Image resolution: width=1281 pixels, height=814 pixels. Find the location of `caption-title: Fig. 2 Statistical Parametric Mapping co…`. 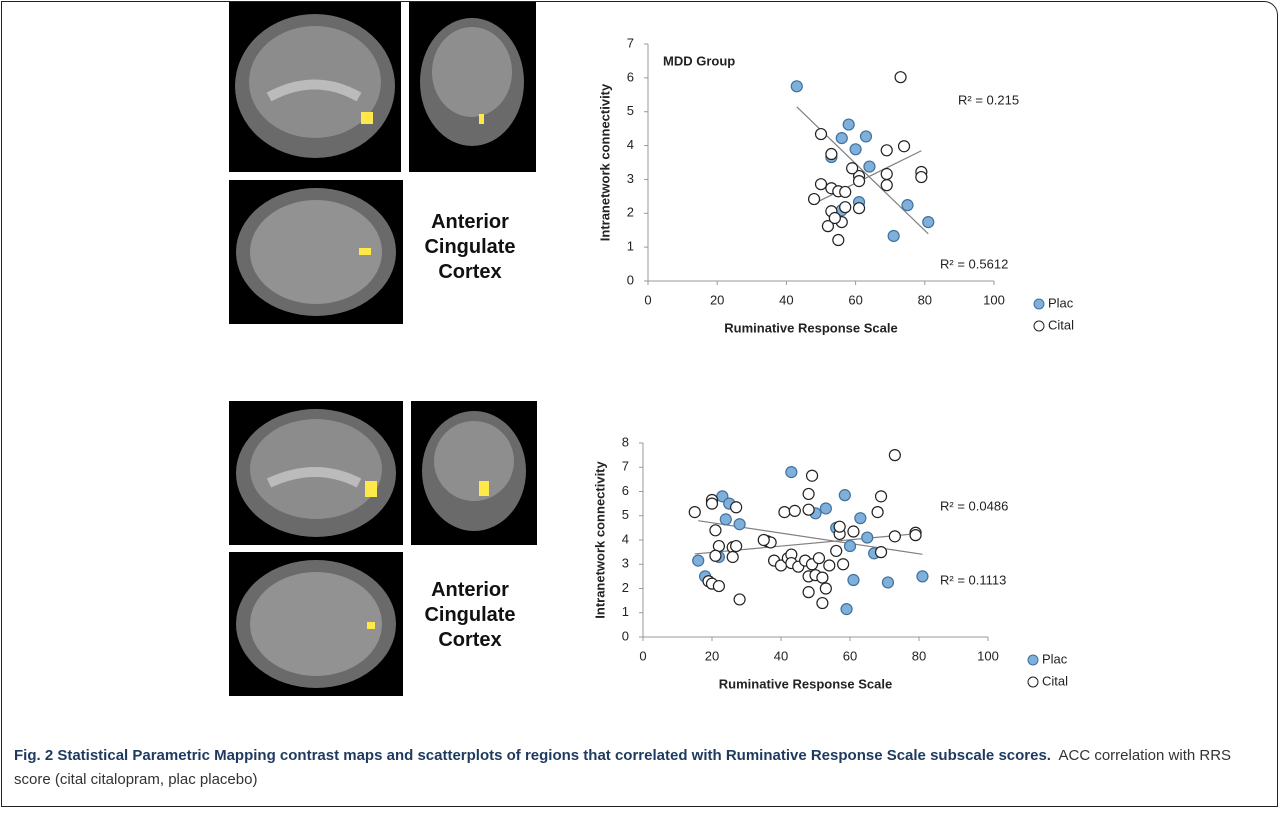

caption-title: Fig. 2 Statistical Parametric Mapping co… is located at coordinates (532, 755).